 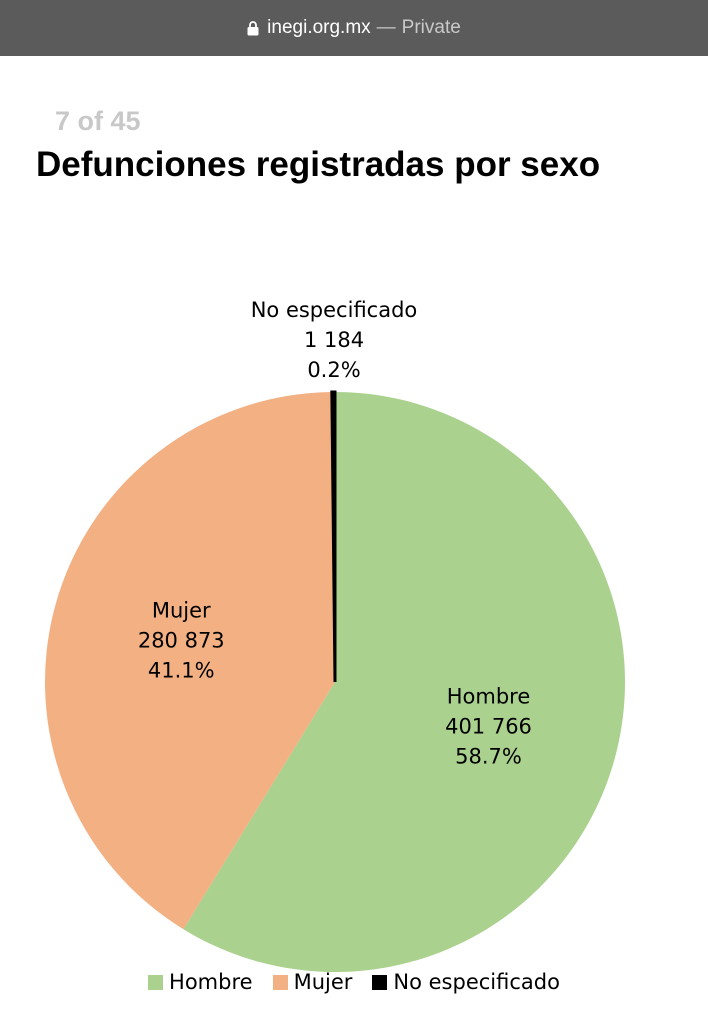 I want to click on legend-item-no-especificado: No especificado, so click(x=466, y=982).